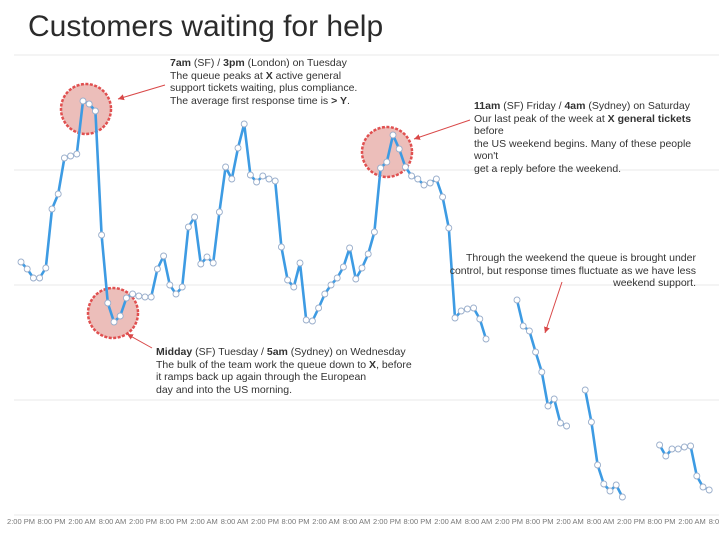  I want to click on chart-title: Customers waiting for help, so click(206, 26).